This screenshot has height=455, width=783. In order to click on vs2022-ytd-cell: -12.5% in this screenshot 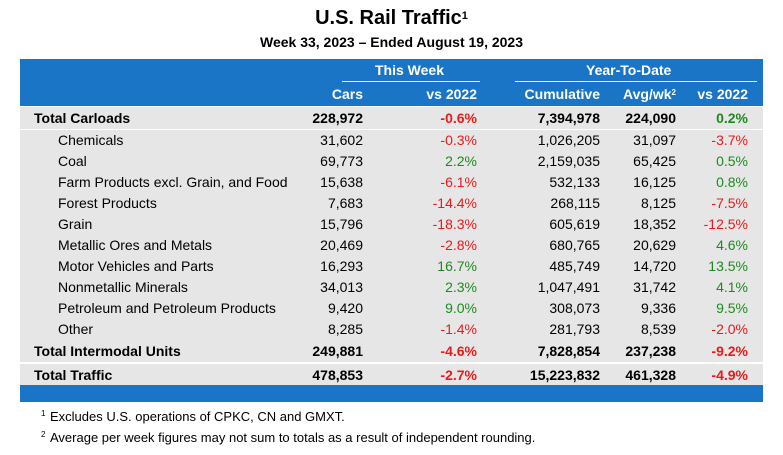, I will do `click(725, 224)`.